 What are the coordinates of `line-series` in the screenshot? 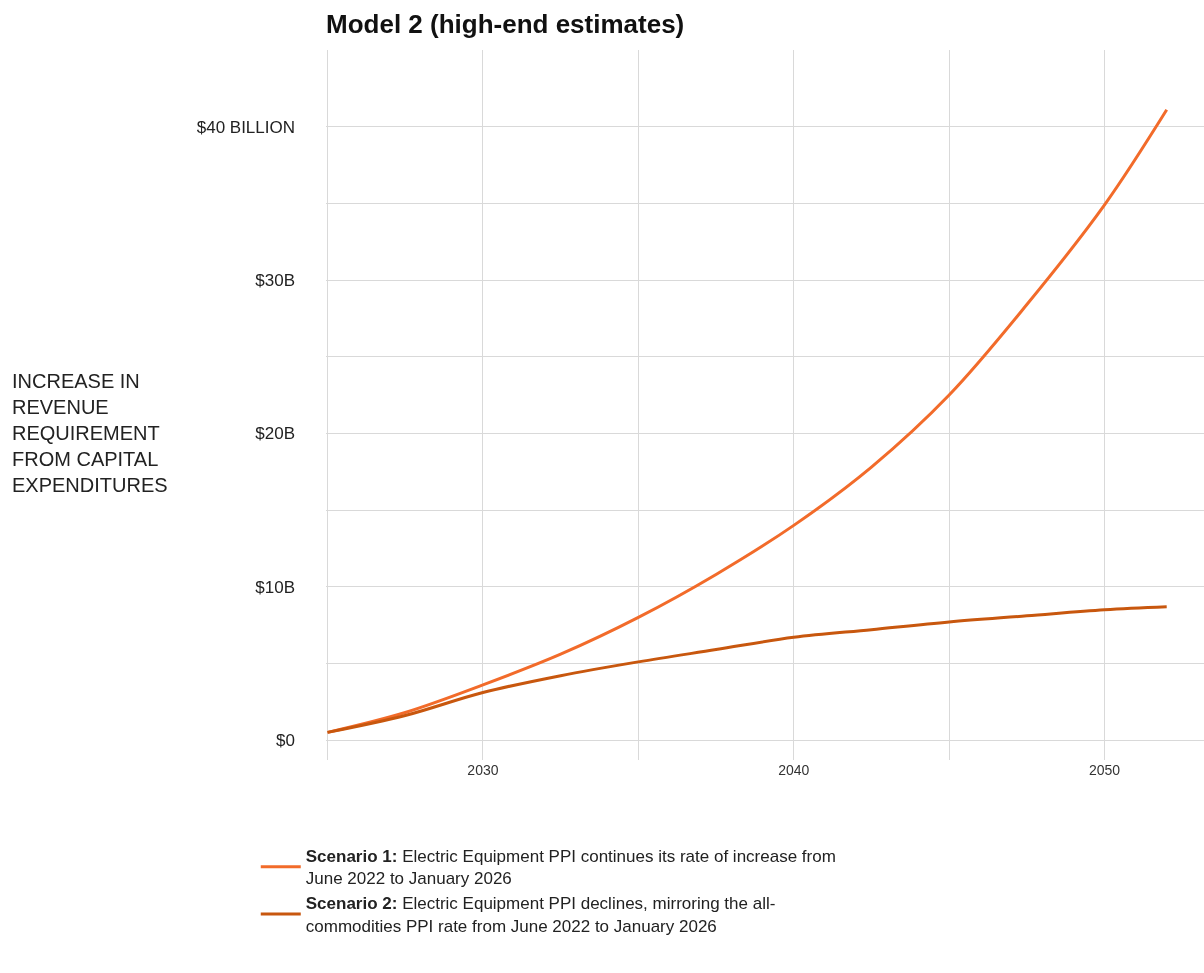 It's located at (747, 669).